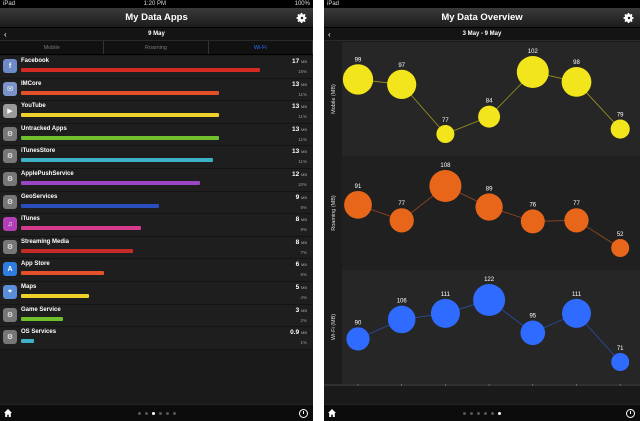 This screenshot has height=421, width=640. What do you see at coordinates (33, 106) in the screenshot?
I see `app-name: YouTube` at bounding box center [33, 106].